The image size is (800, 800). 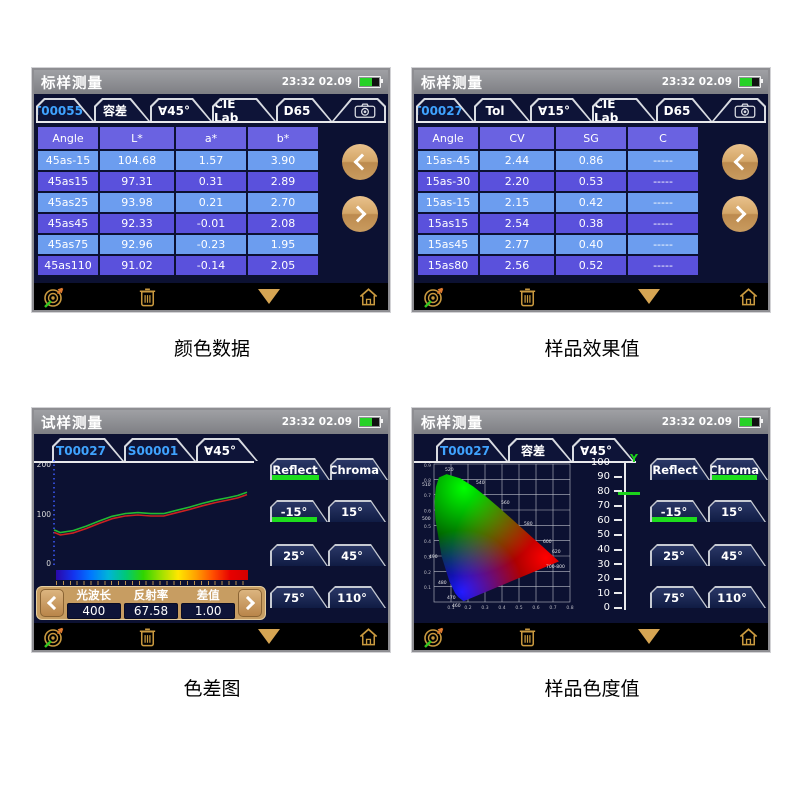 I want to click on svg-text: 470, so click(x=451, y=598).